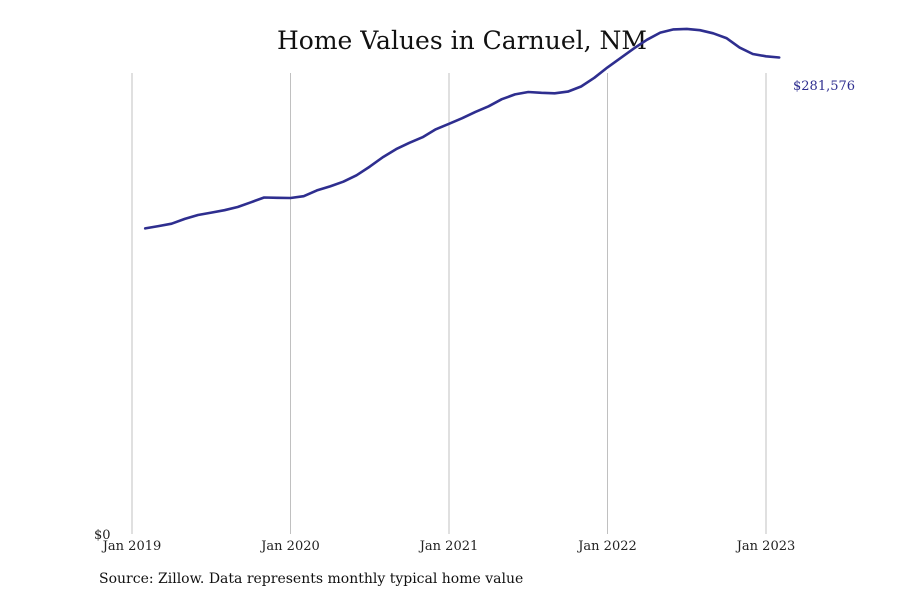 Image resolution: width=900 pixels, height=600 pixels. I want to click on x-axis-ticks: Jan 2019 Jan 2020 Jan 2021 Jan 2022 Jan 2023, so click(448, 546).